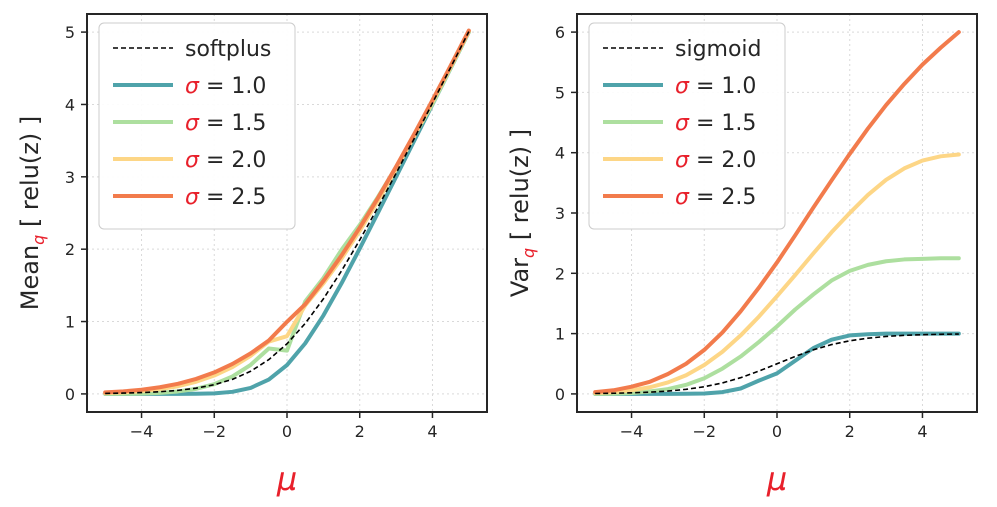 This screenshot has width=997, height=507. I want to click on series-line-sigma-1.5, so click(777, 326).